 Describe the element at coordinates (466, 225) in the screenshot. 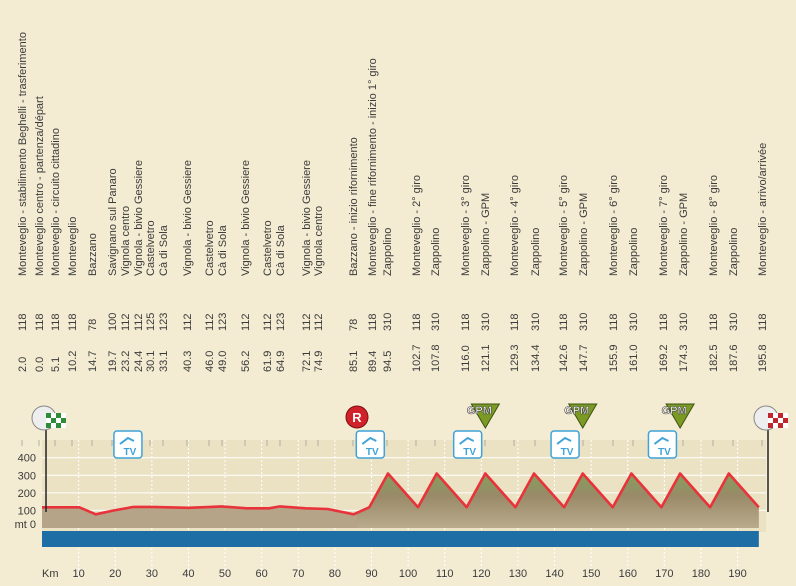

I see `waypoint-name: Monteveglio - 3° giro` at that location.